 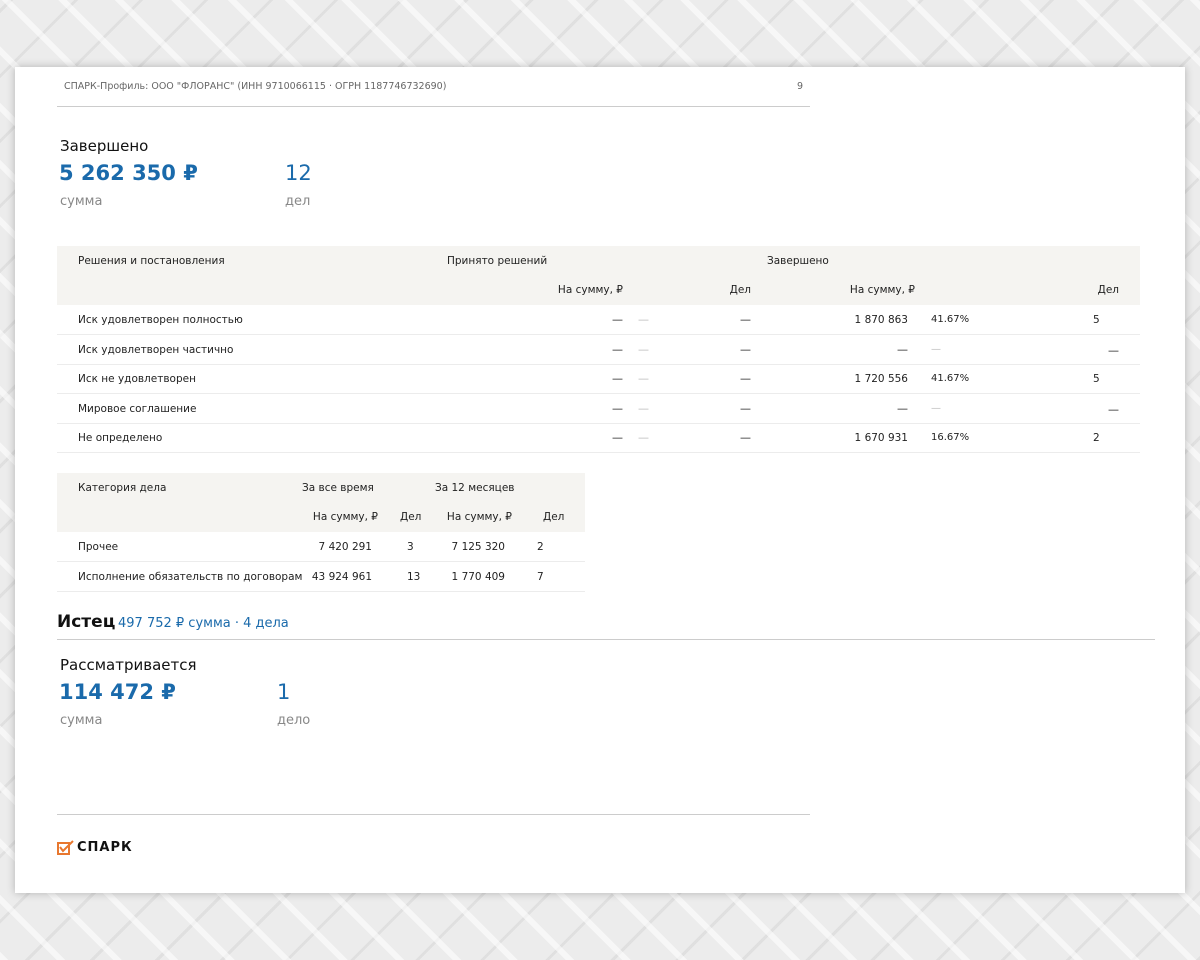 I want to click on pending-sum: 114 472 ₽, so click(x=117, y=692).